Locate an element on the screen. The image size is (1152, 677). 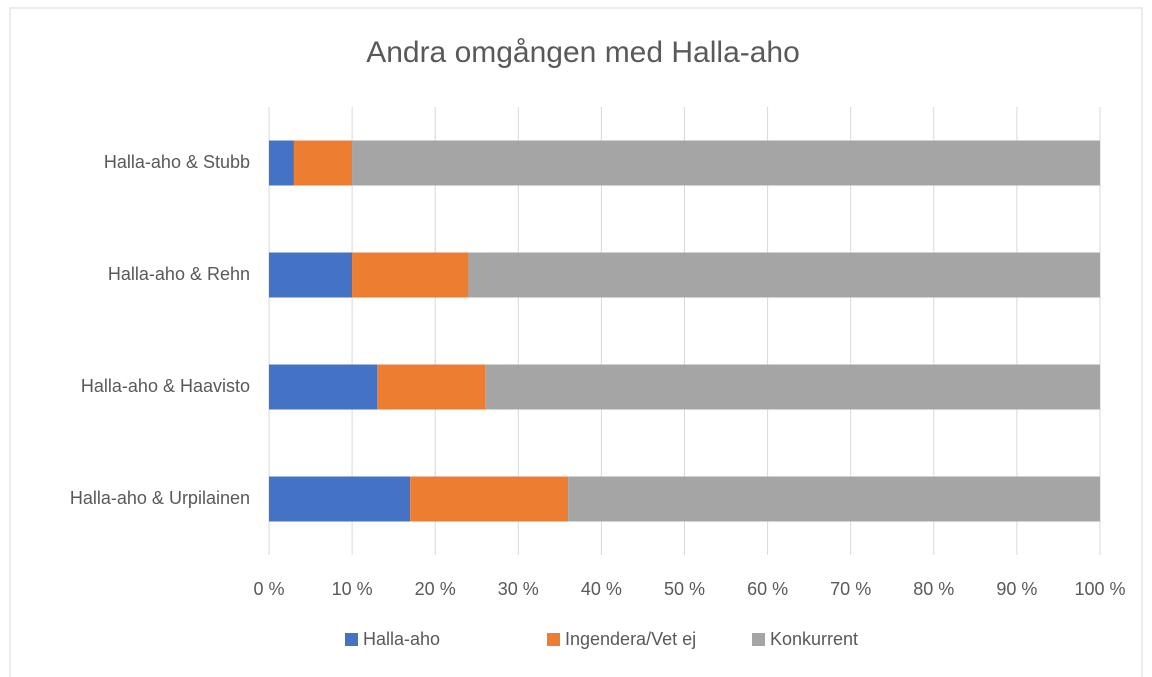
legend-label: Ingendera/Vet ej is located at coordinates (630, 639).